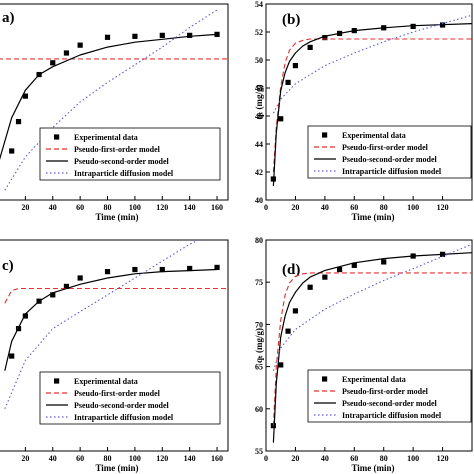 The image size is (474, 474). Describe the element at coordinates (259, 32) in the screenshot. I see `y-tick-label: 52` at that location.